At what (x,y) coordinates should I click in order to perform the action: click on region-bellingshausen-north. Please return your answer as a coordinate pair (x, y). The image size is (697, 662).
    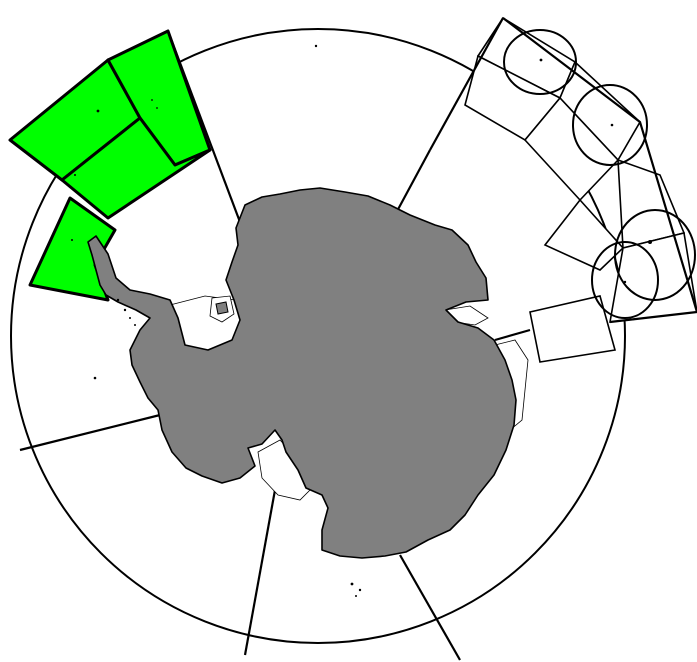
    Looking at the image, I should click on (136, 168).